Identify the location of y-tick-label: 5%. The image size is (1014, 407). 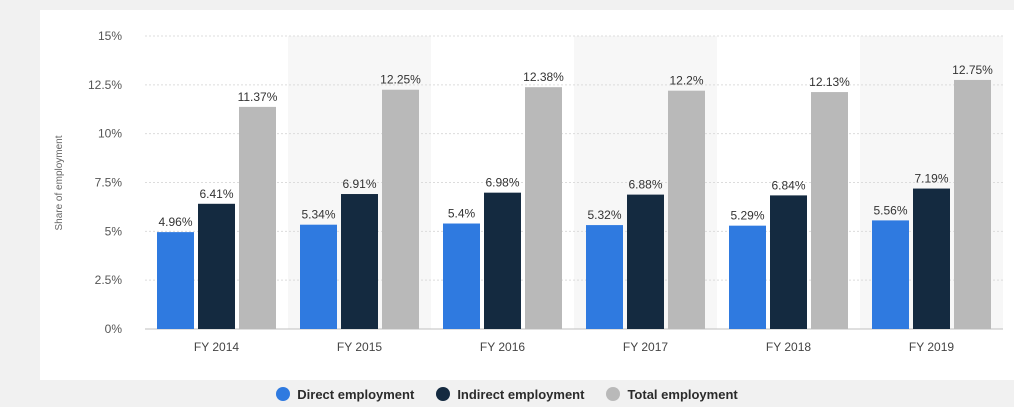
(114, 231).